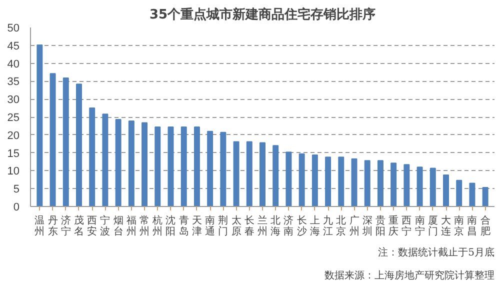 Image resolution: width=504 pixels, height=286 pixels. What do you see at coordinates (380, 226) in the screenshot?
I see `x-tick-label: 贵阳` at bounding box center [380, 226].